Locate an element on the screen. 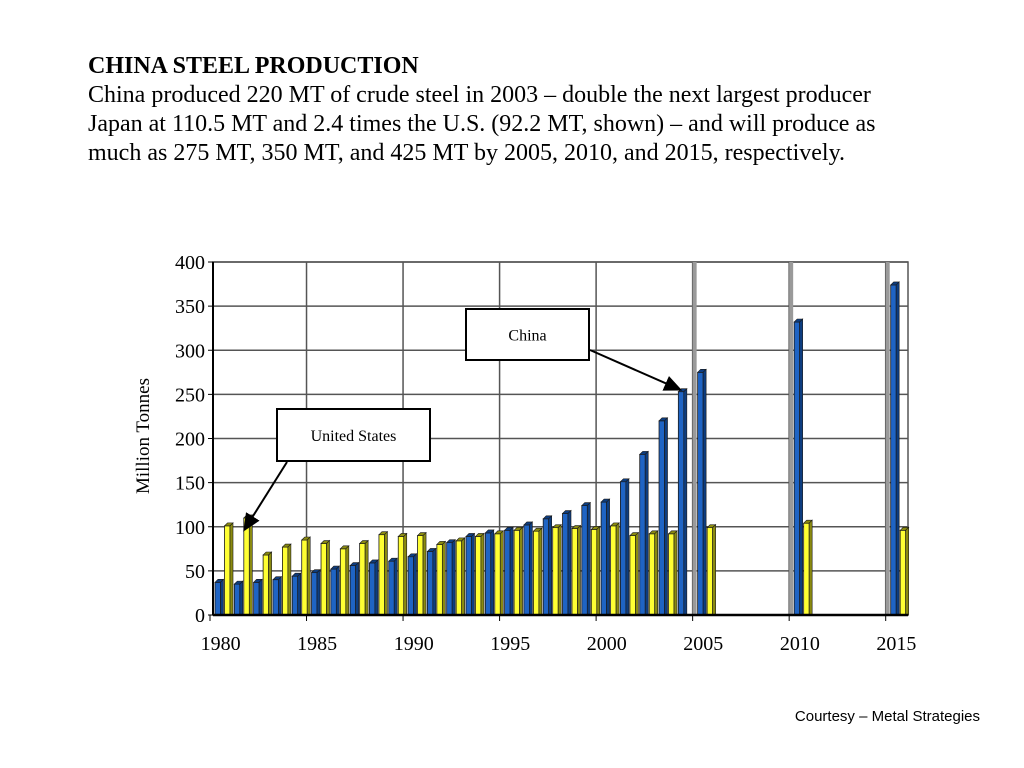 The width and height of the screenshot is (1024, 768). heading-title: CHINA STEEL PRODUCTION is located at coordinates (253, 66).